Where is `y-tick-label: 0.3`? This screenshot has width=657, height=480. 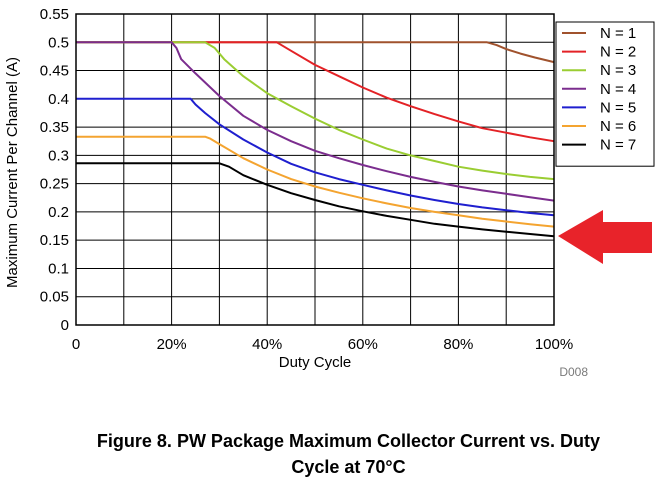 y-tick-label: 0.3 is located at coordinates (58, 155).